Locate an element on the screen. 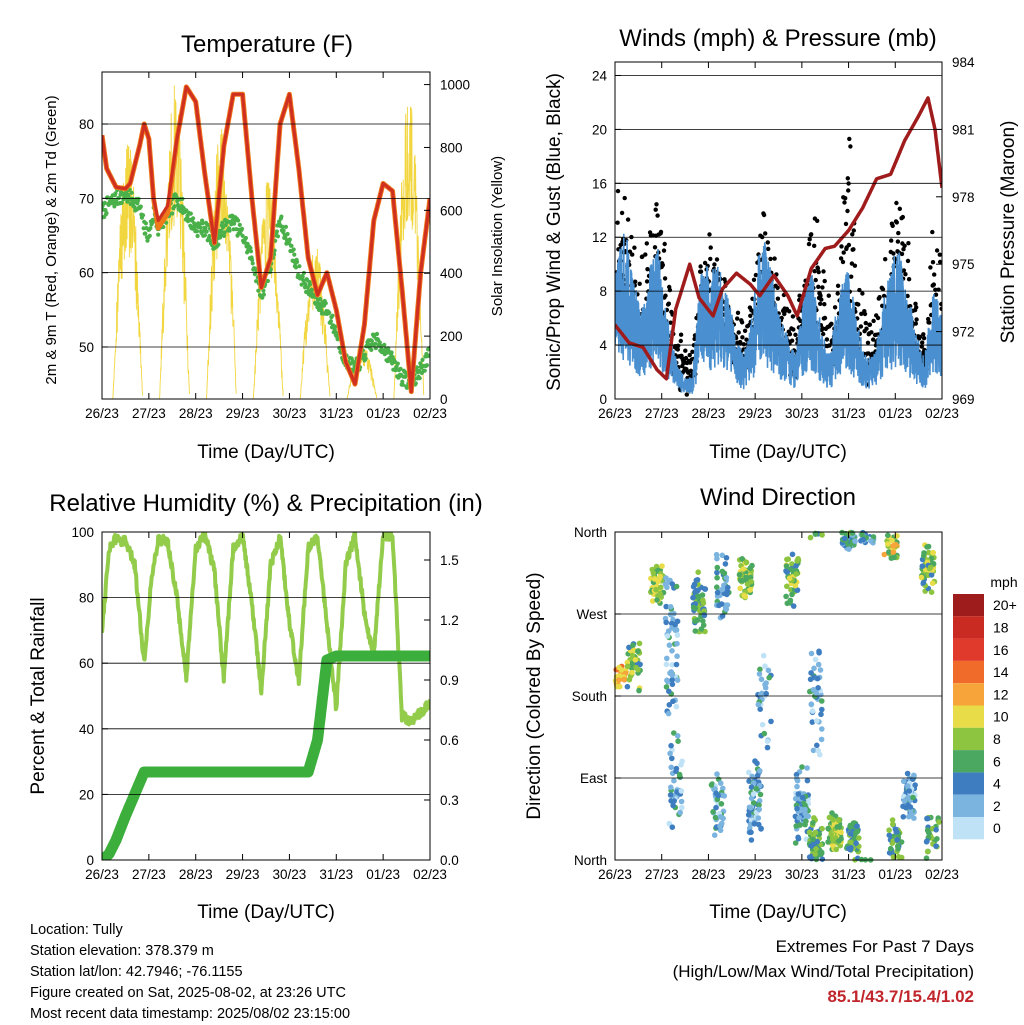 The width and height of the screenshot is (1024, 1025). humidity-ylabel: Percent & Total Rainfall is located at coordinates (38, 695).